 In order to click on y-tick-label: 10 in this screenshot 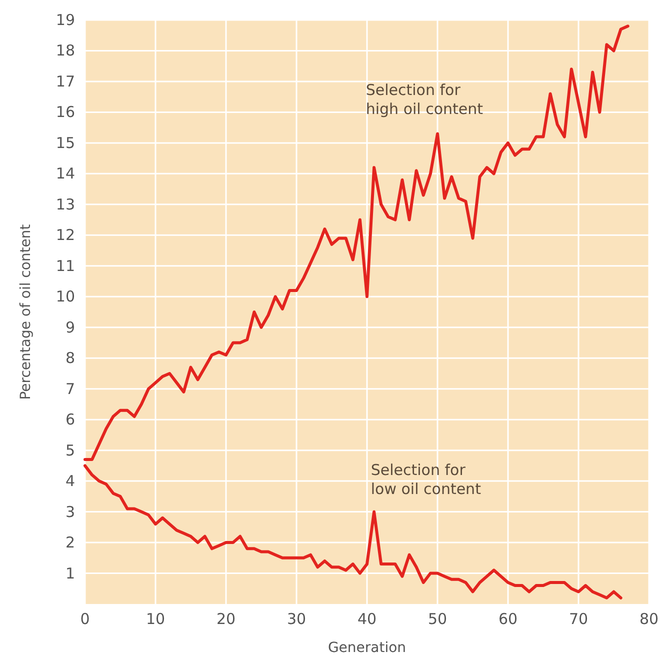, I will do `click(65, 297)`.